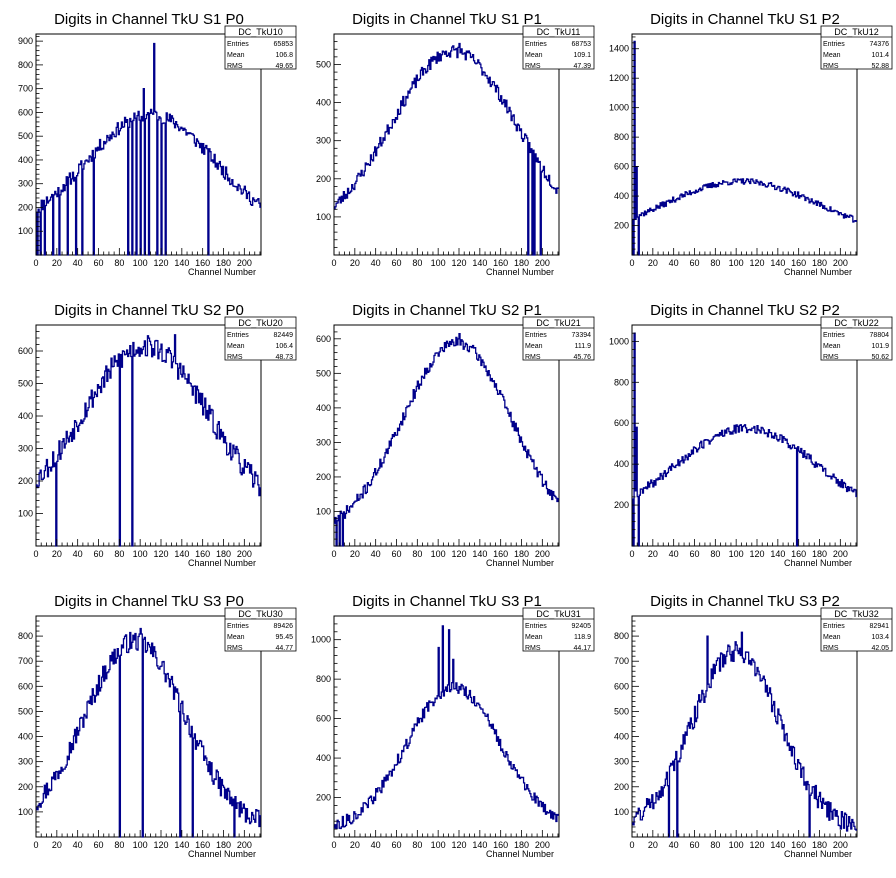 The image size is (896, 878). Describe the element at coordinates (284, 626) in the screenshot. I see `stats-value: 89426` at that location.